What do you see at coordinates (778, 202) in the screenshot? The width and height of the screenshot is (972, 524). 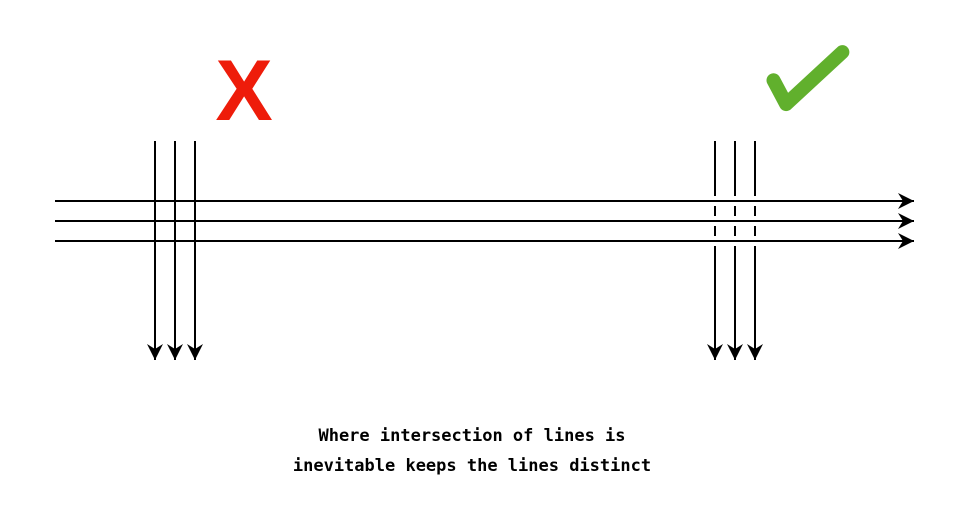 I see `good-example` at bounding box center [778, 202].